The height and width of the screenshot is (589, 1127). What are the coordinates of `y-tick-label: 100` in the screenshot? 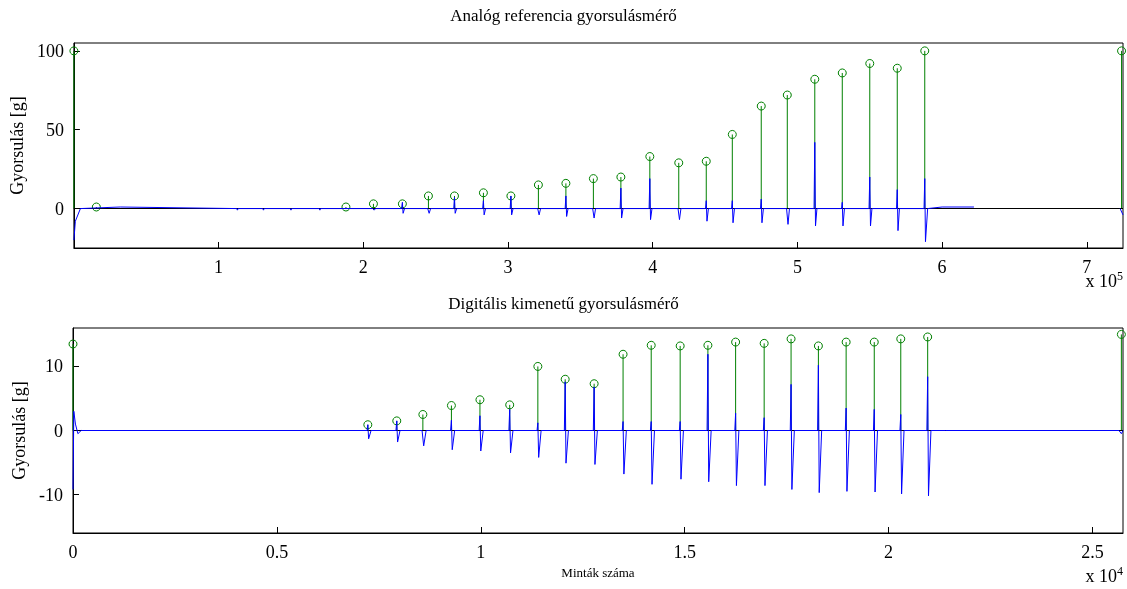 It's located at (50, 50).